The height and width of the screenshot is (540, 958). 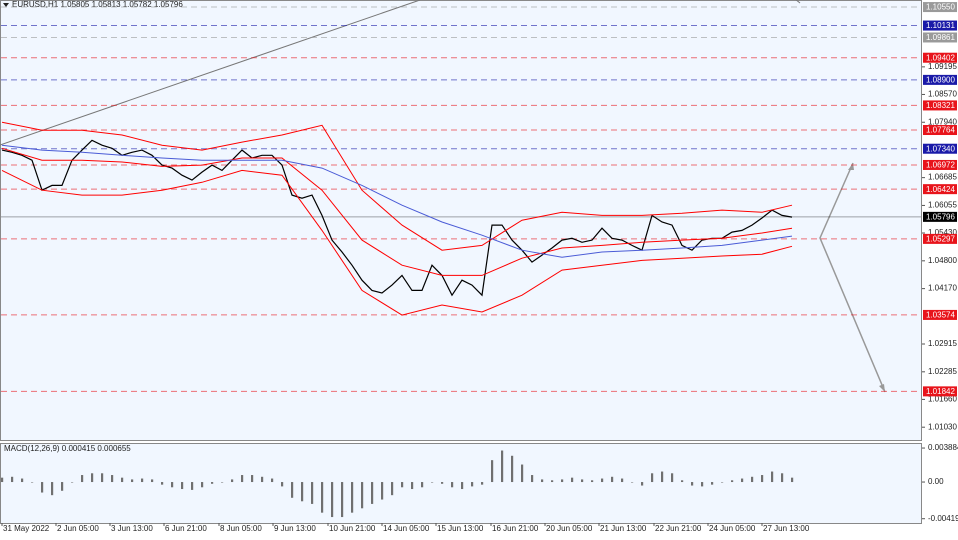 I want to click on macd-tick-label: 0.003884, so click(x=943, y=447).